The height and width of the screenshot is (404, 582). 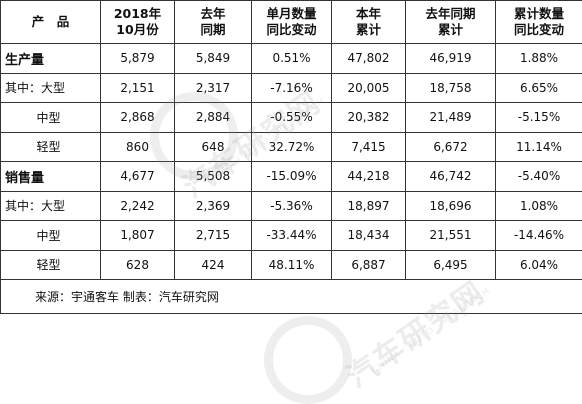 What do you see at coordinates (138, 265) in the screenshot?
I see `table-cell: 628` at bounding box center [138, 265].